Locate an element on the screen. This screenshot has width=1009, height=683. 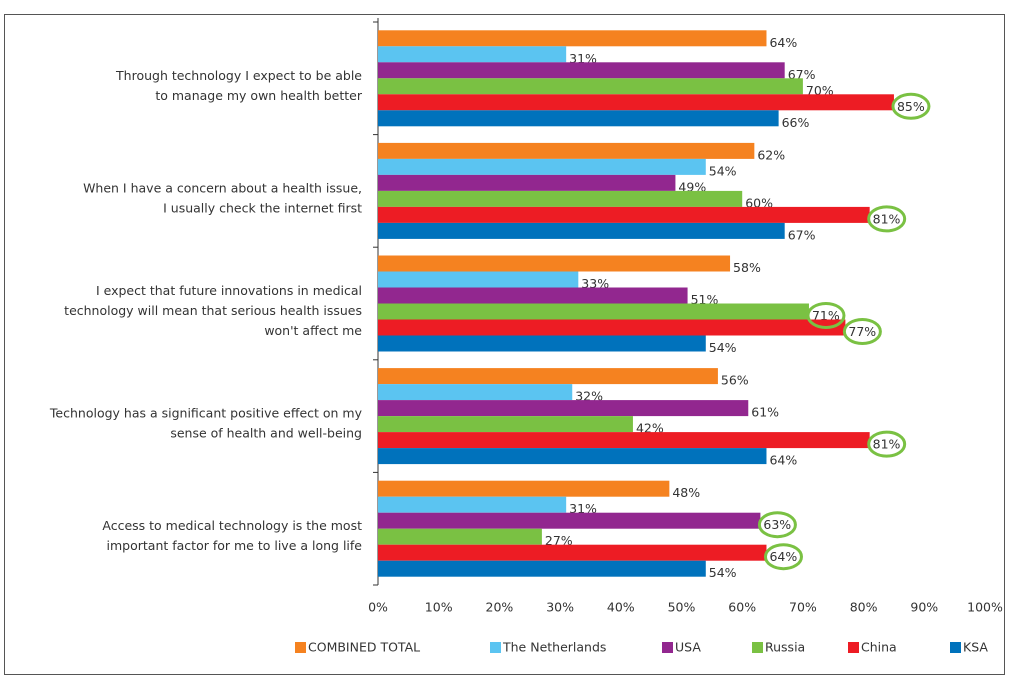
value-label: 71% is located at coordinates (826, 315).